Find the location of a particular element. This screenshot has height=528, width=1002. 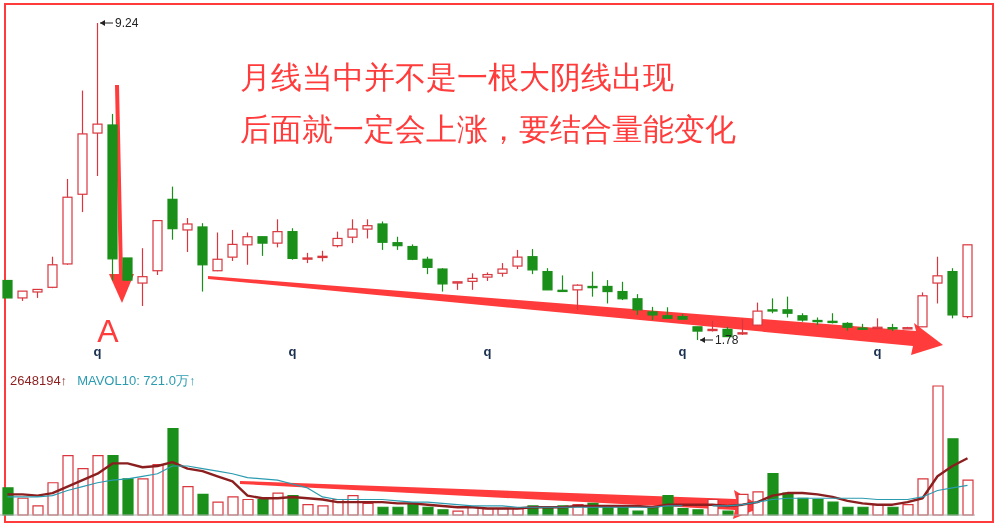

text: 月线当中并不是一根大阴线出现 is located at coordinates (457, 77).